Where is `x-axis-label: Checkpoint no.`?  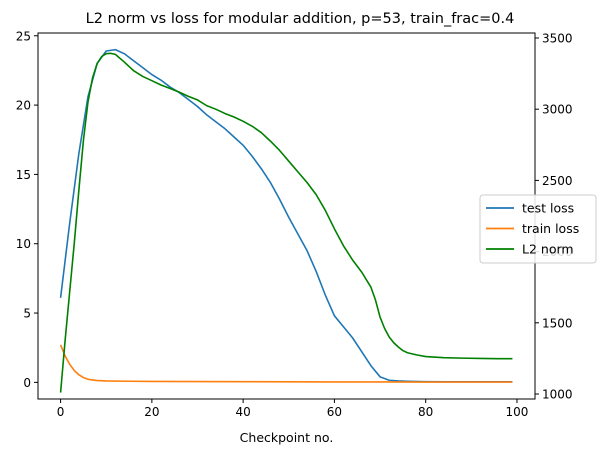
x-axis-label: Checkpoint no. is located at coordinates (287, 437).